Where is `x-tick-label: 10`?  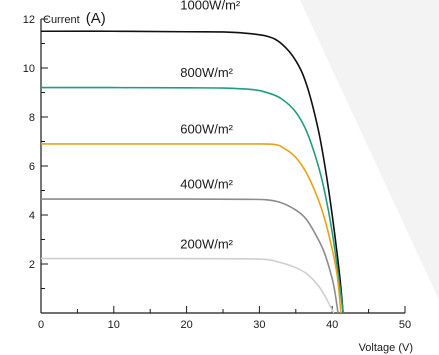
x-tick-label: 10 is located at coordinates (114, 325).